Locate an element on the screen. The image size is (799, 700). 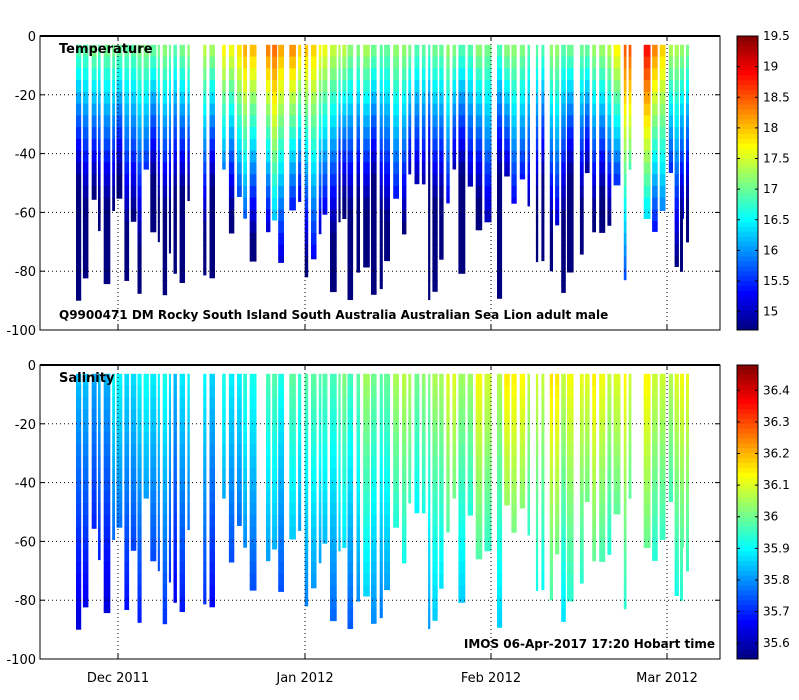
colorbar-tick-label: 35.9 is located at coordinates (776, 548).